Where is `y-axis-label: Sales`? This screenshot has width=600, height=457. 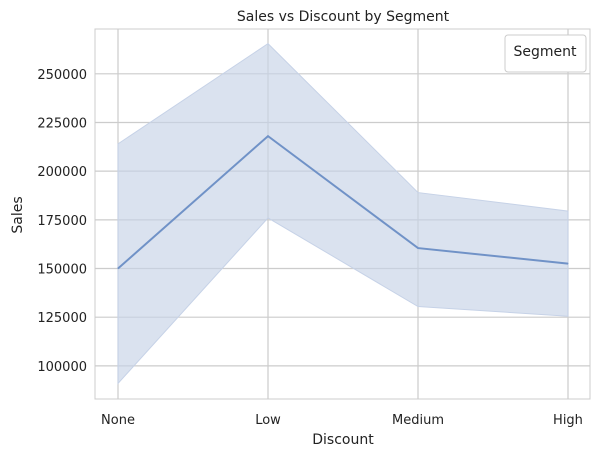
y-axis-label: Sales is located at coordinates (18, 214).